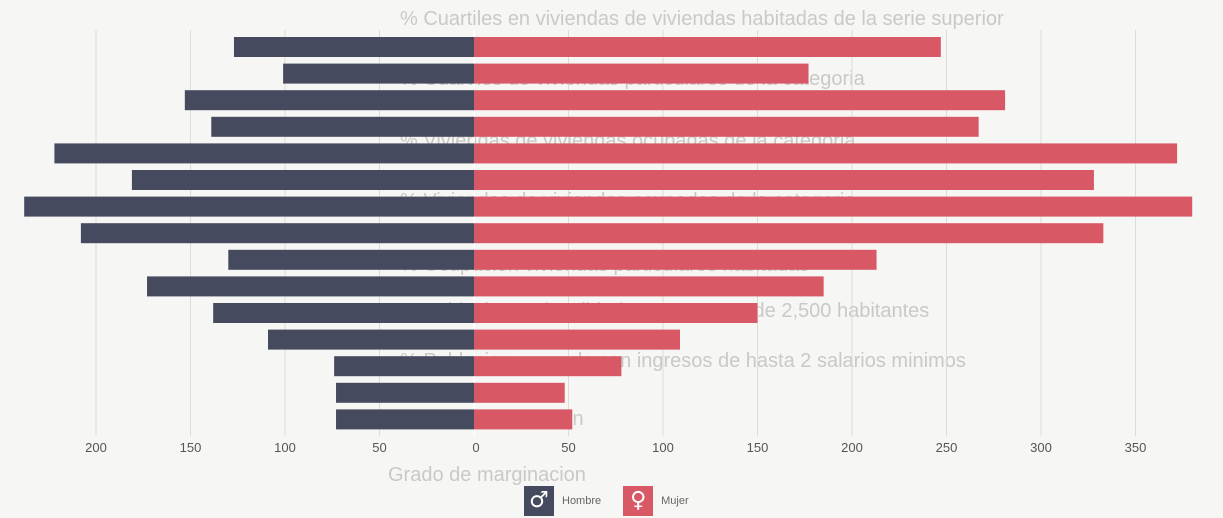  I want to click on legend-label-mujer: Mujer, so click(675, 501).